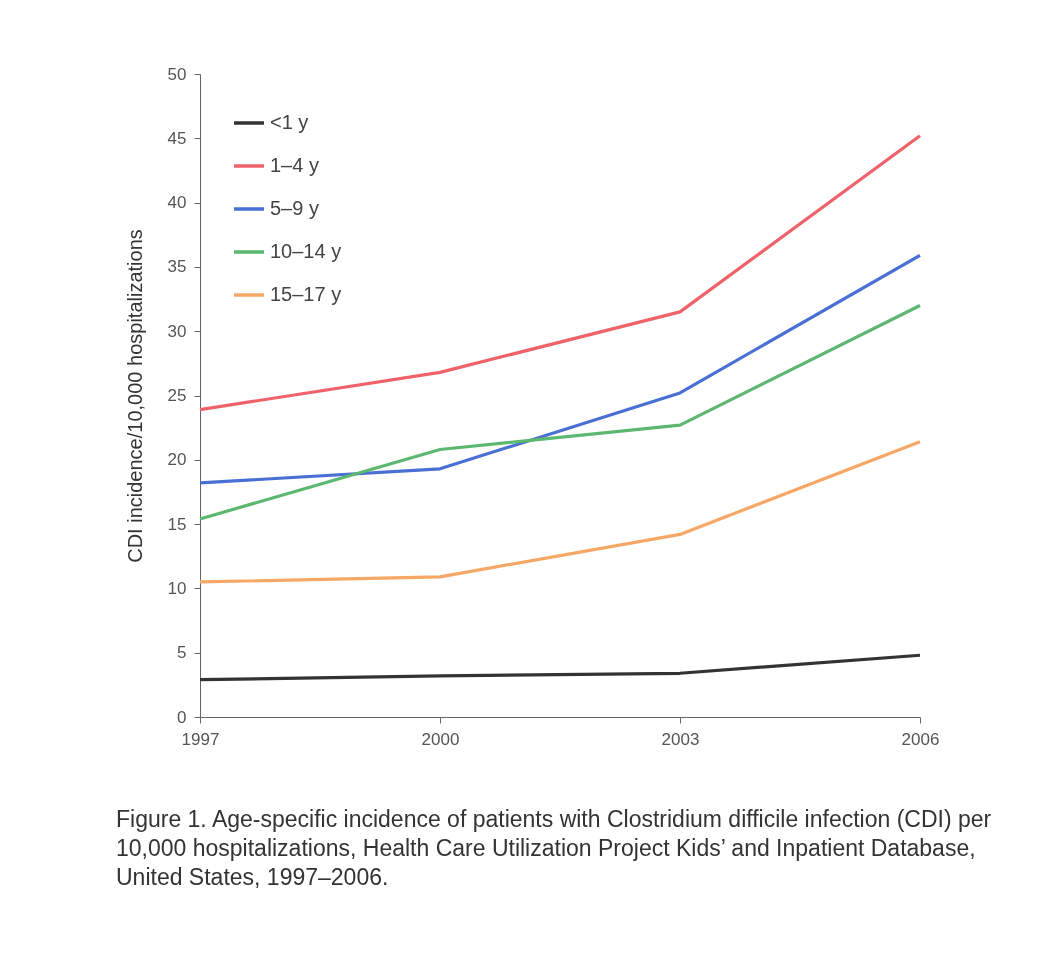 The image size is (1051, 955). Describe the element at coordinates (182, 717) in the screenshot. I see `y-tick-label: 0` at that location.